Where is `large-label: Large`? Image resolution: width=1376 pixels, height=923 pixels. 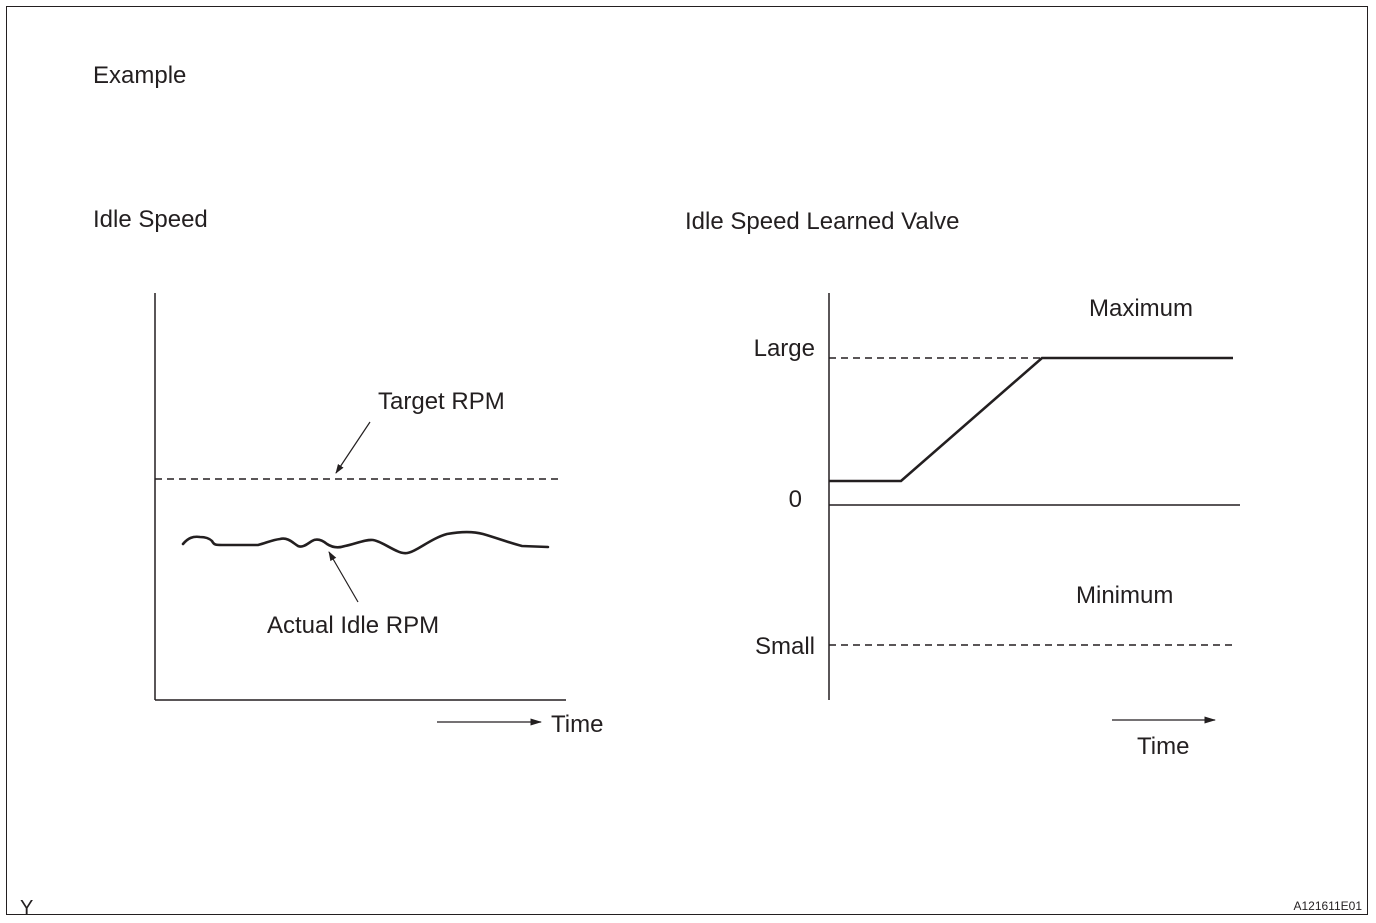
large-label: Large is located at coordinates (784, 348).